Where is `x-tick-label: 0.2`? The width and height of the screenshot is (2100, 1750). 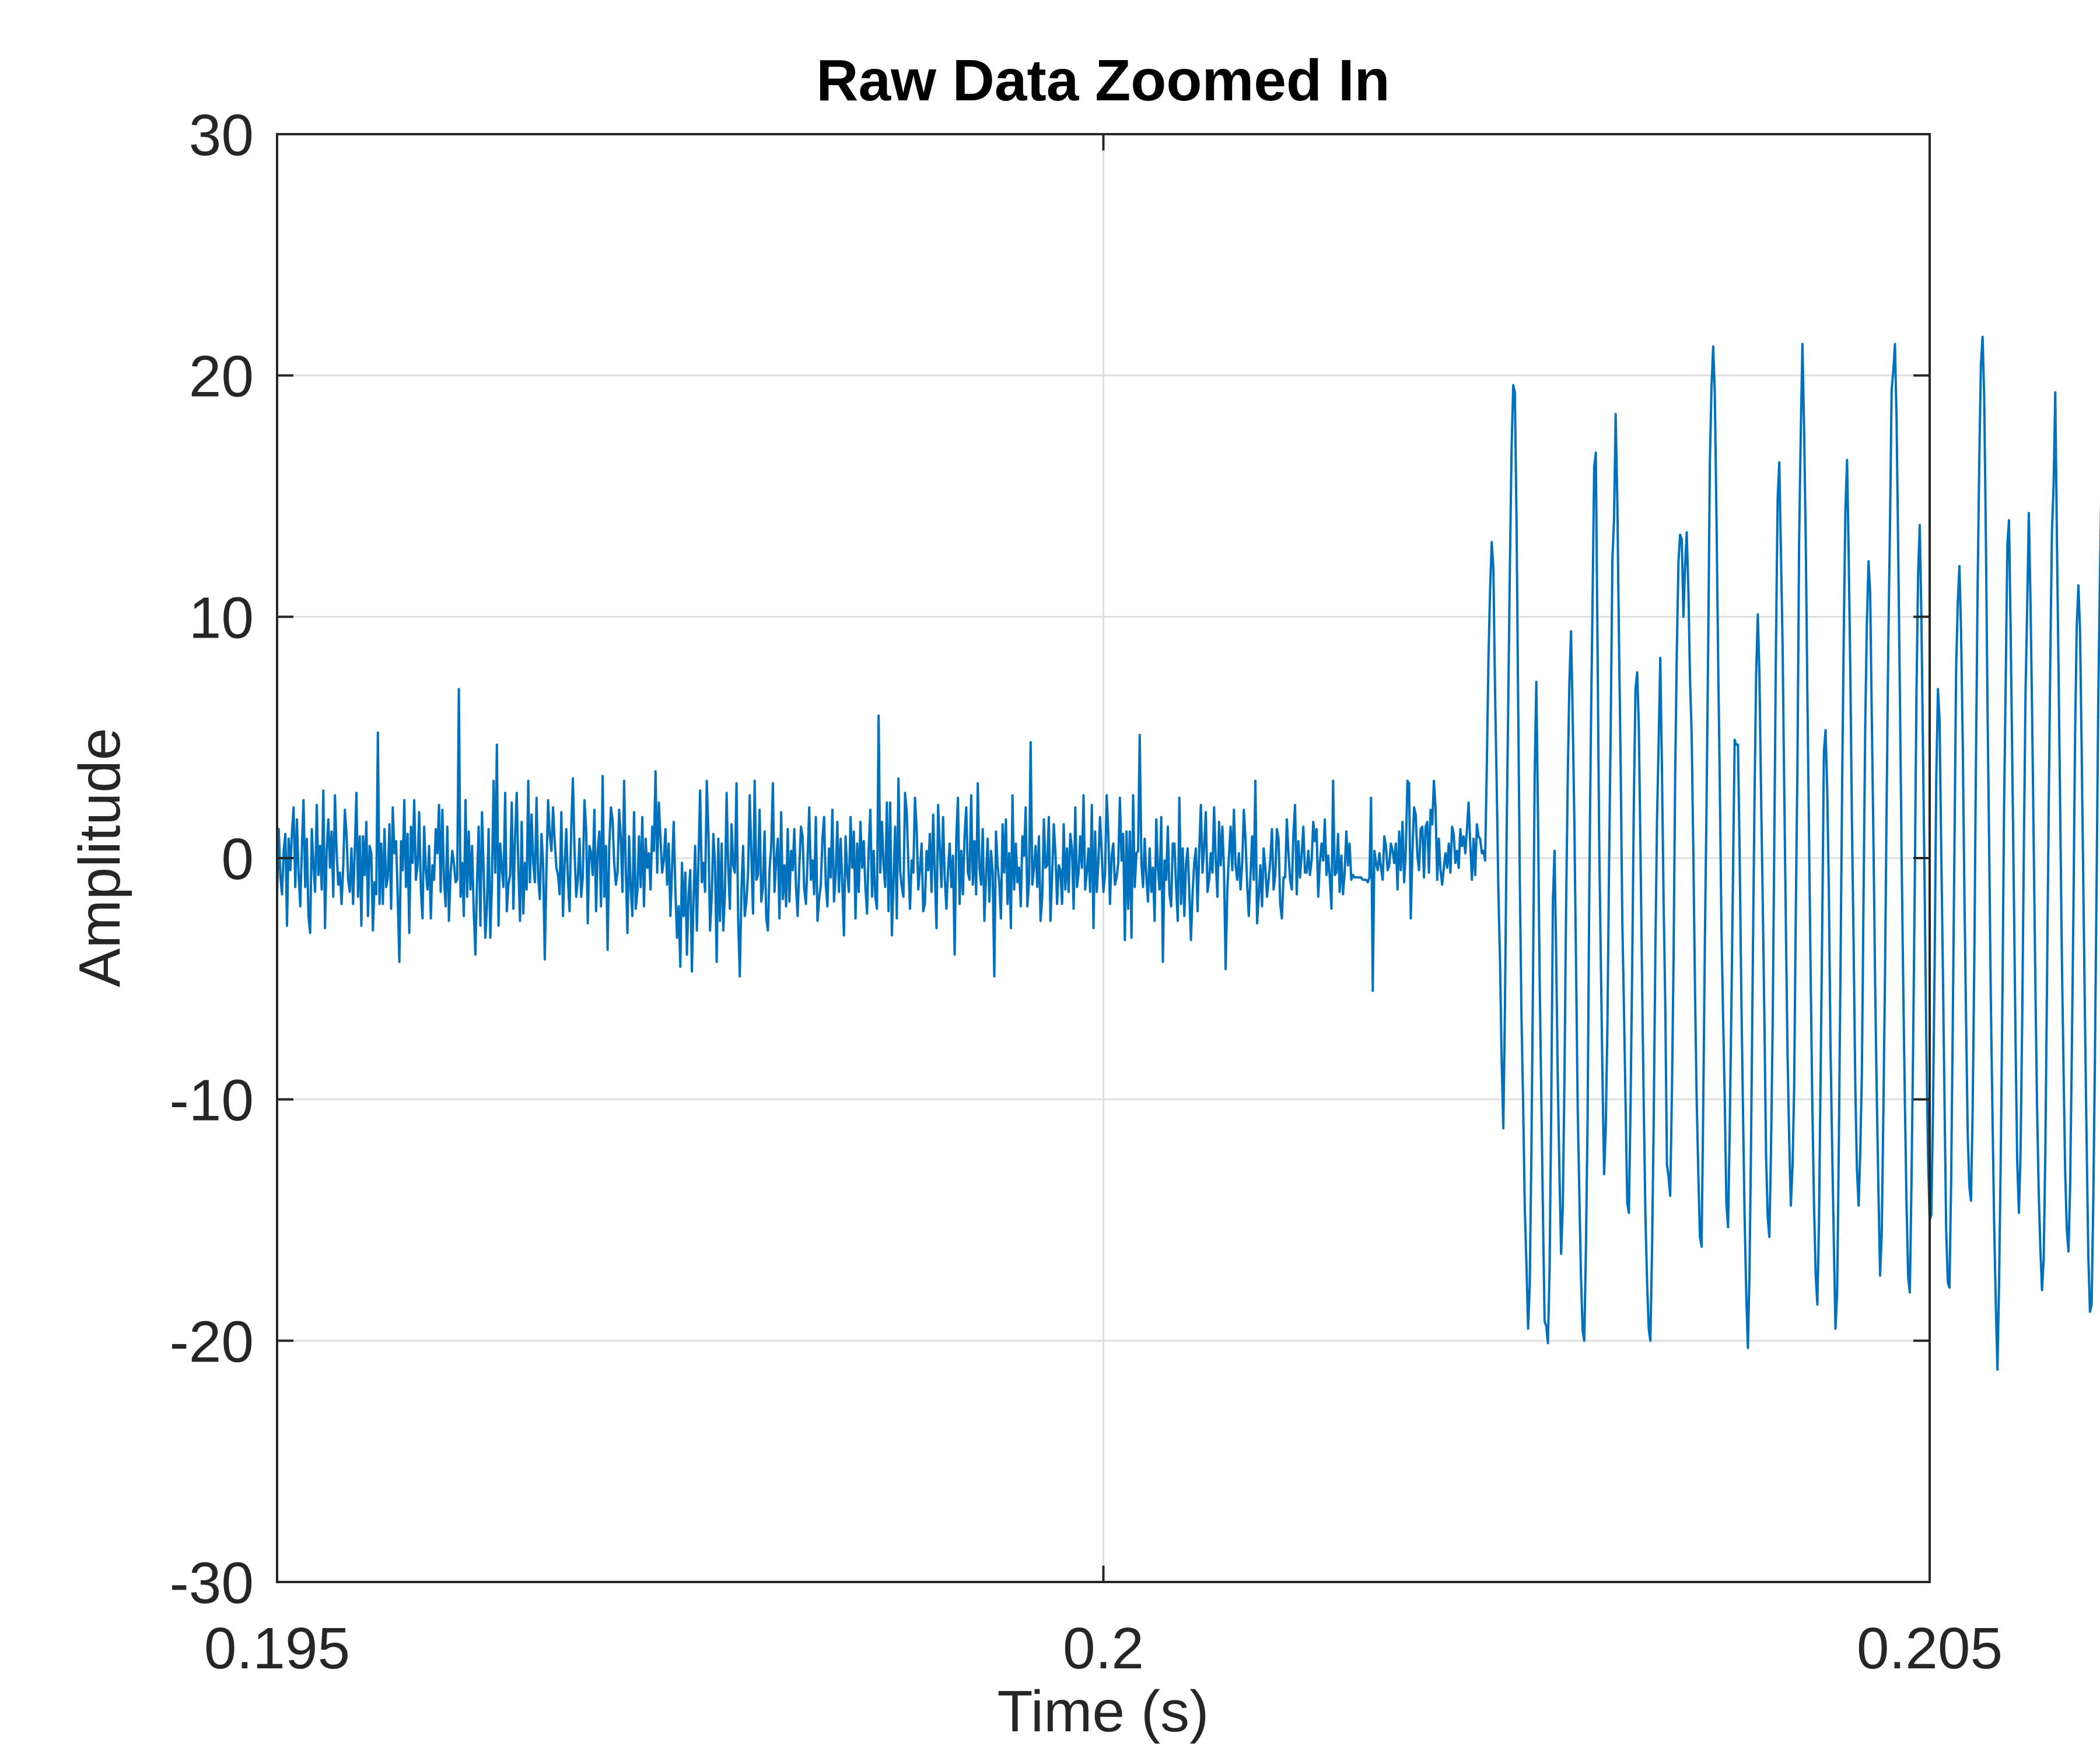 x-tick-label: 0.2 is located at coordinates (1103, 1648).